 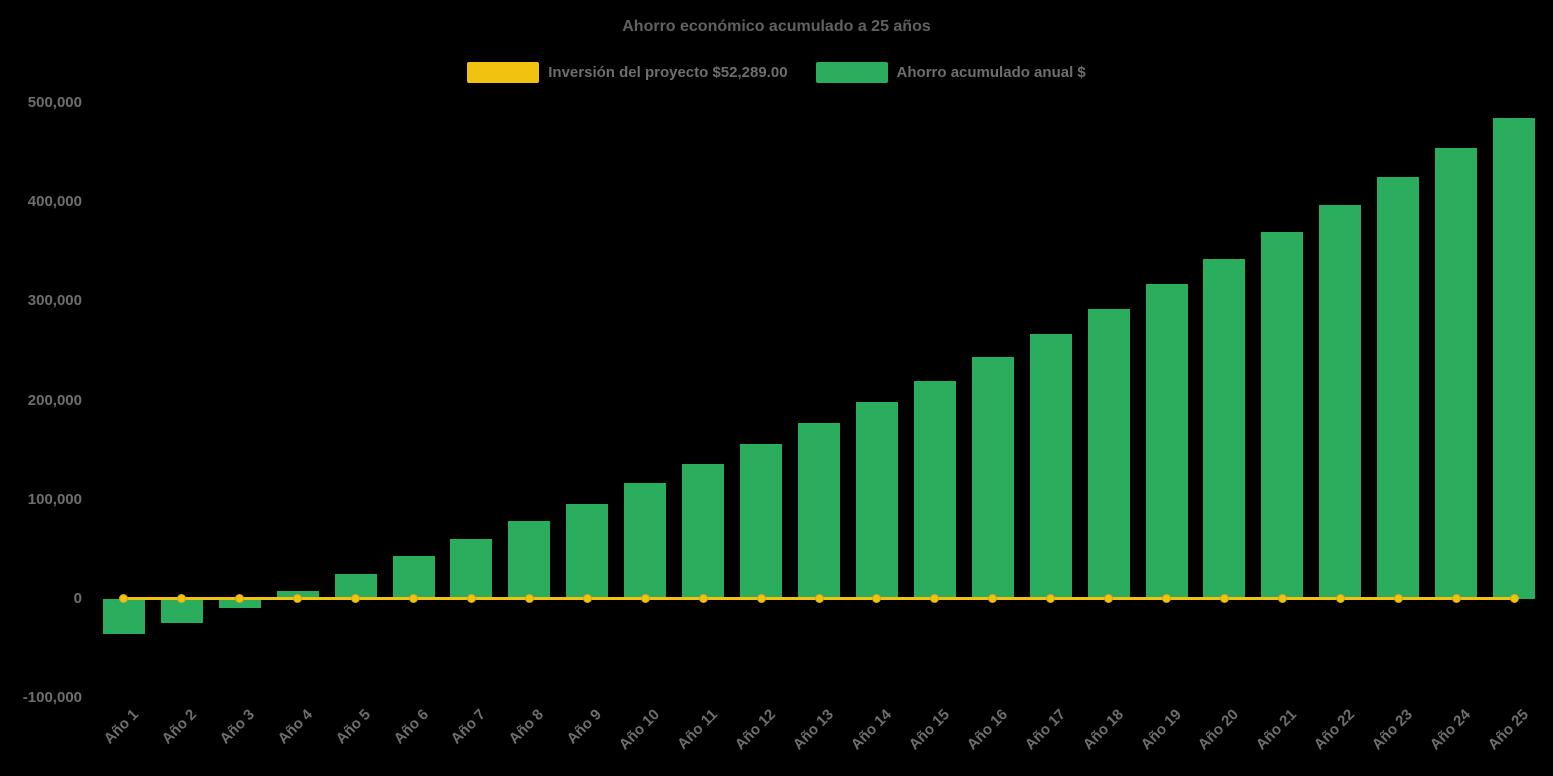 I want to click on legend-item-savings: Ahorro acumulado anual $, so click(x=950, y=72).